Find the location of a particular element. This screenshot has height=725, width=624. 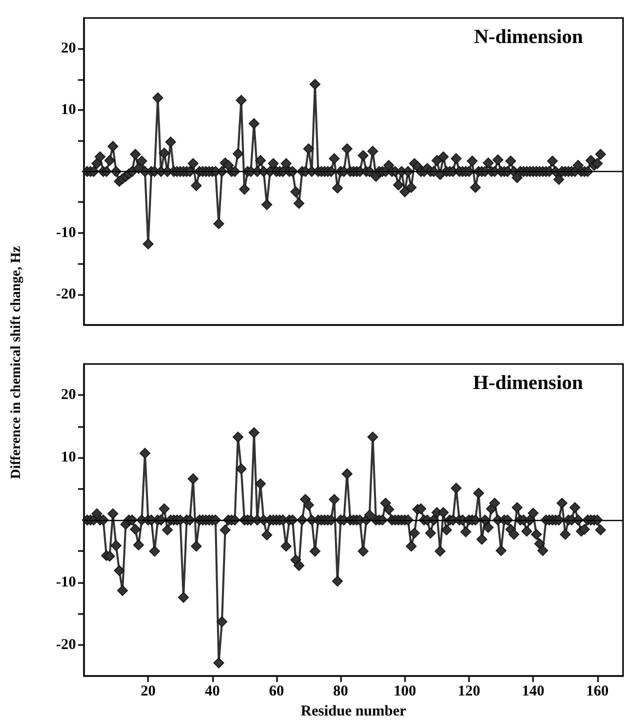

x-tick-label: 160 is located at coordinates (597, 692).